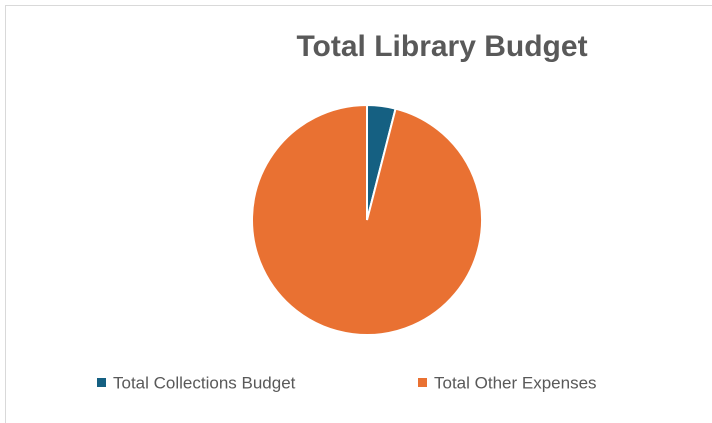 Image resolution: width=712 pixels, height=423 pixels. What do you see at coordinates (204, 382) in the screenshot?
I see `legend-label: Total Collections Budget` at bounding box center [204, 382].